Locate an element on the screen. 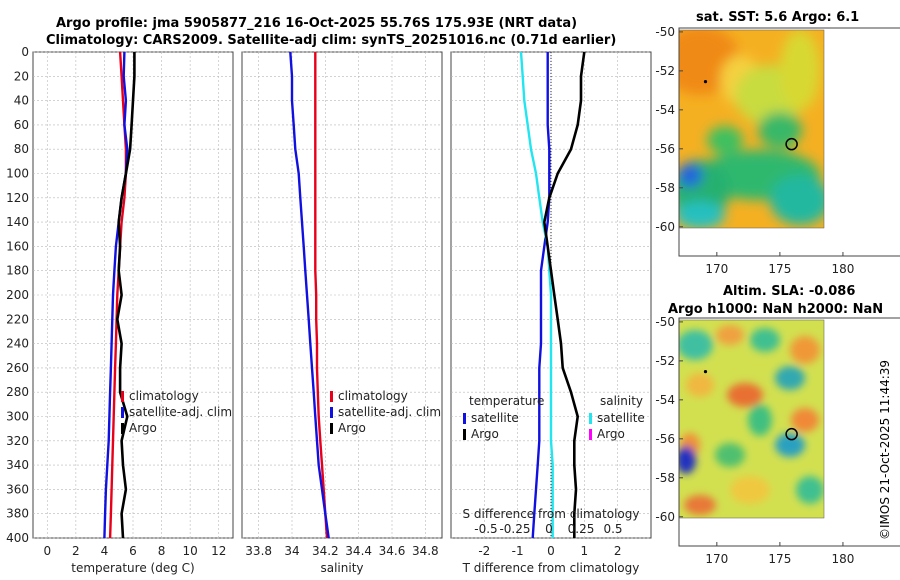 This screenshot has width=900, height=580. sst-map: 170 175 180 -50 -52 -54 -56 -58 -60 is located at coordinates (777, 150).